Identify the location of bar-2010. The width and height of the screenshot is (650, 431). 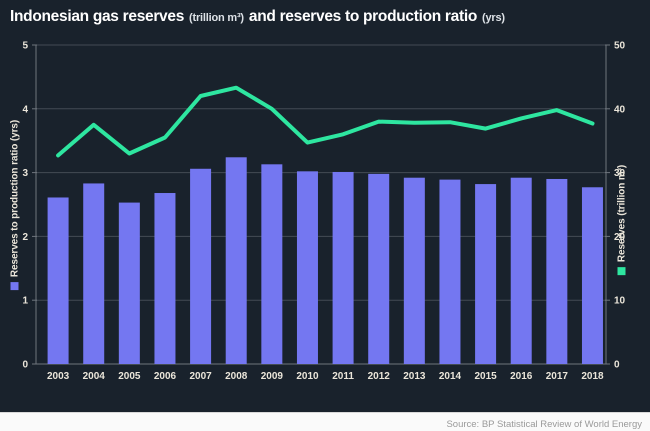
(307, 267).